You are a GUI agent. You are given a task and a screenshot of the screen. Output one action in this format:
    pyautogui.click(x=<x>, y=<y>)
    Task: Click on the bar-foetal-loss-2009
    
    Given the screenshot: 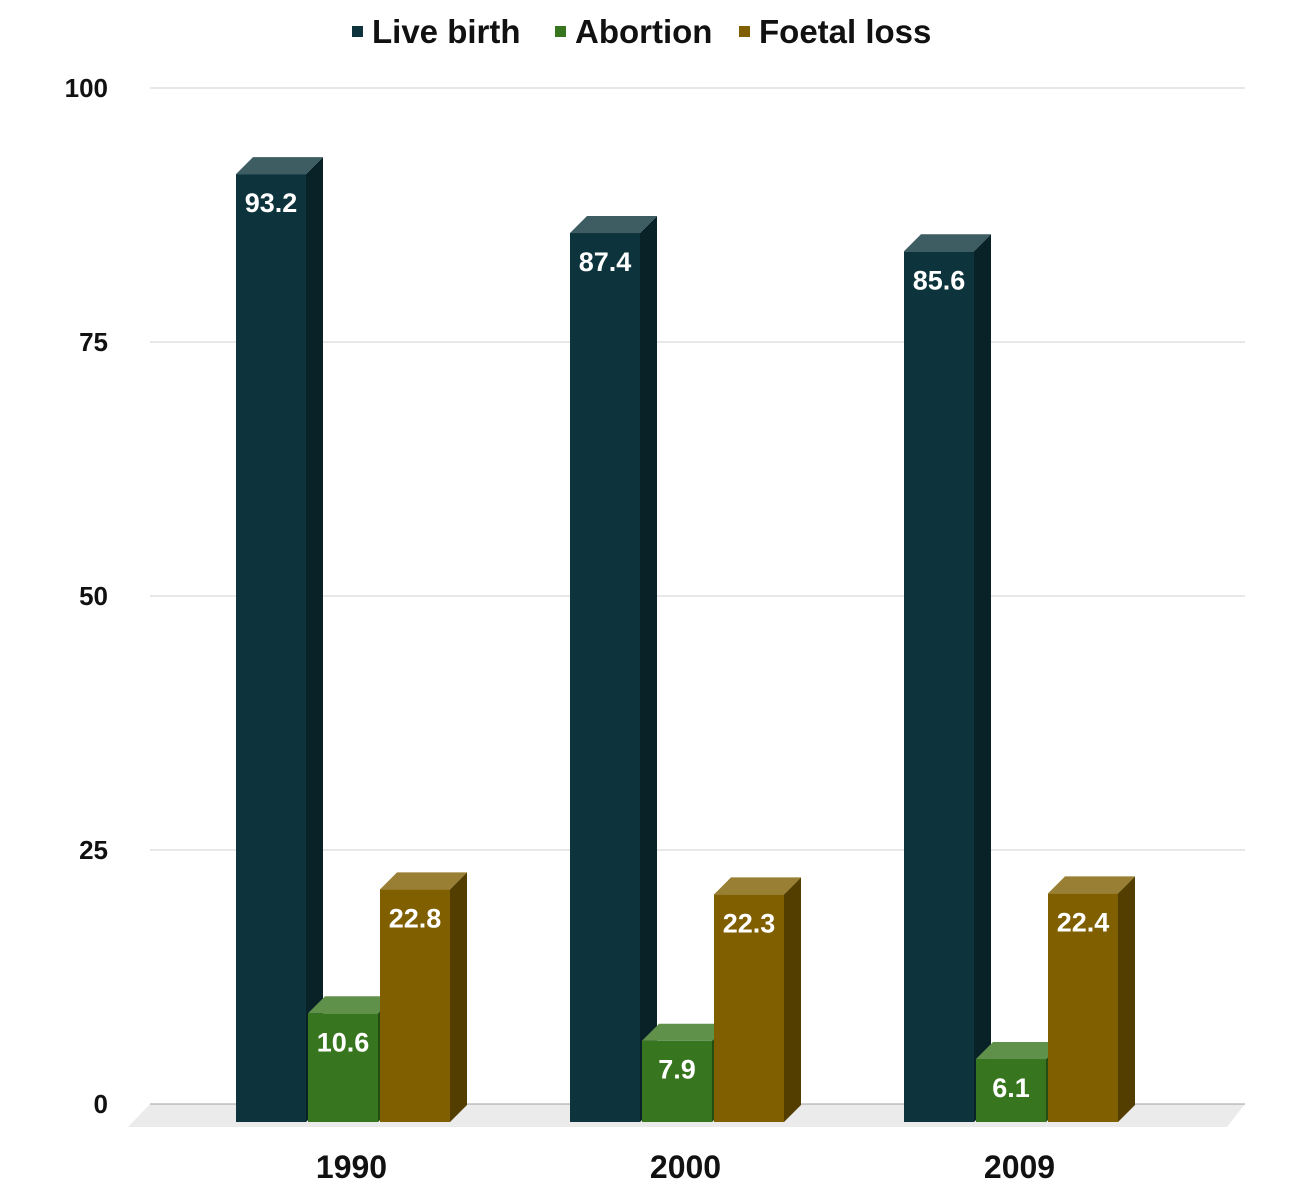 What is the action you would take?
    pyautogui.click(x=1091, y=999)
    